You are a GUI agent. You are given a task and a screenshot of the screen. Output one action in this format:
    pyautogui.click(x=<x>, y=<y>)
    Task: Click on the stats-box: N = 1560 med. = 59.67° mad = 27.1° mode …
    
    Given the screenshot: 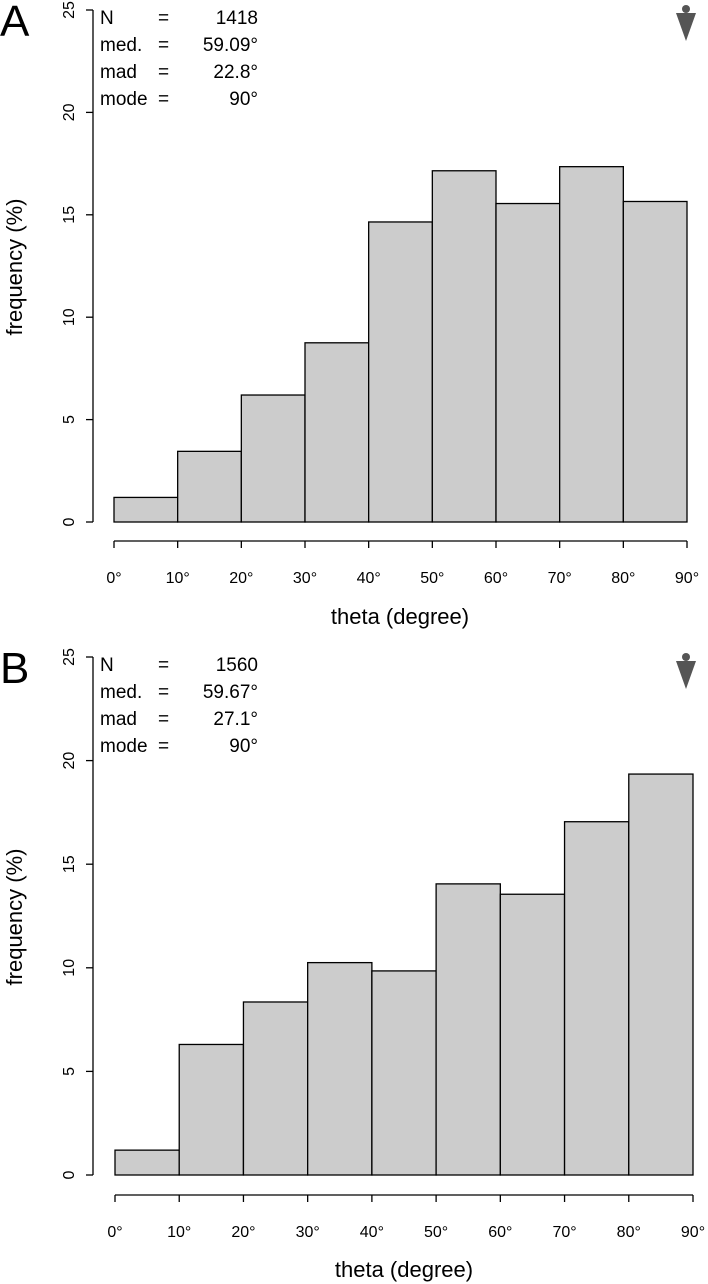 What is the action you would take?
    pyautogui.click(x=179, y=706)
    